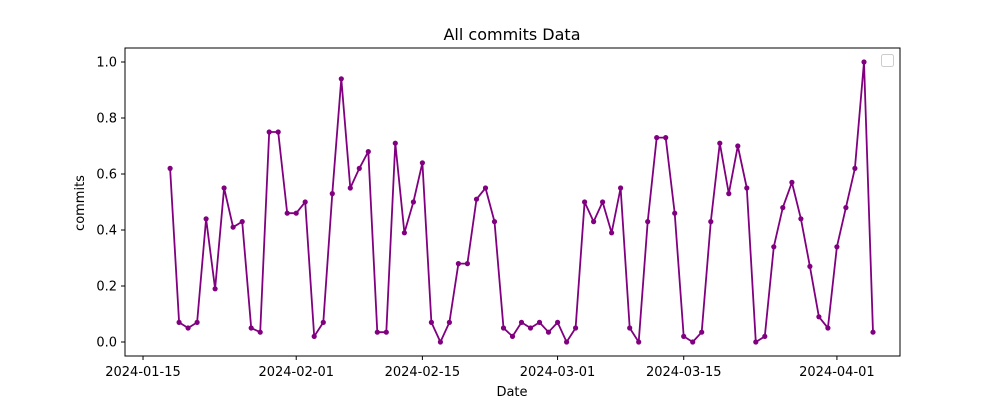  I want to click on y-axis-label: commits, so click(80, 203).